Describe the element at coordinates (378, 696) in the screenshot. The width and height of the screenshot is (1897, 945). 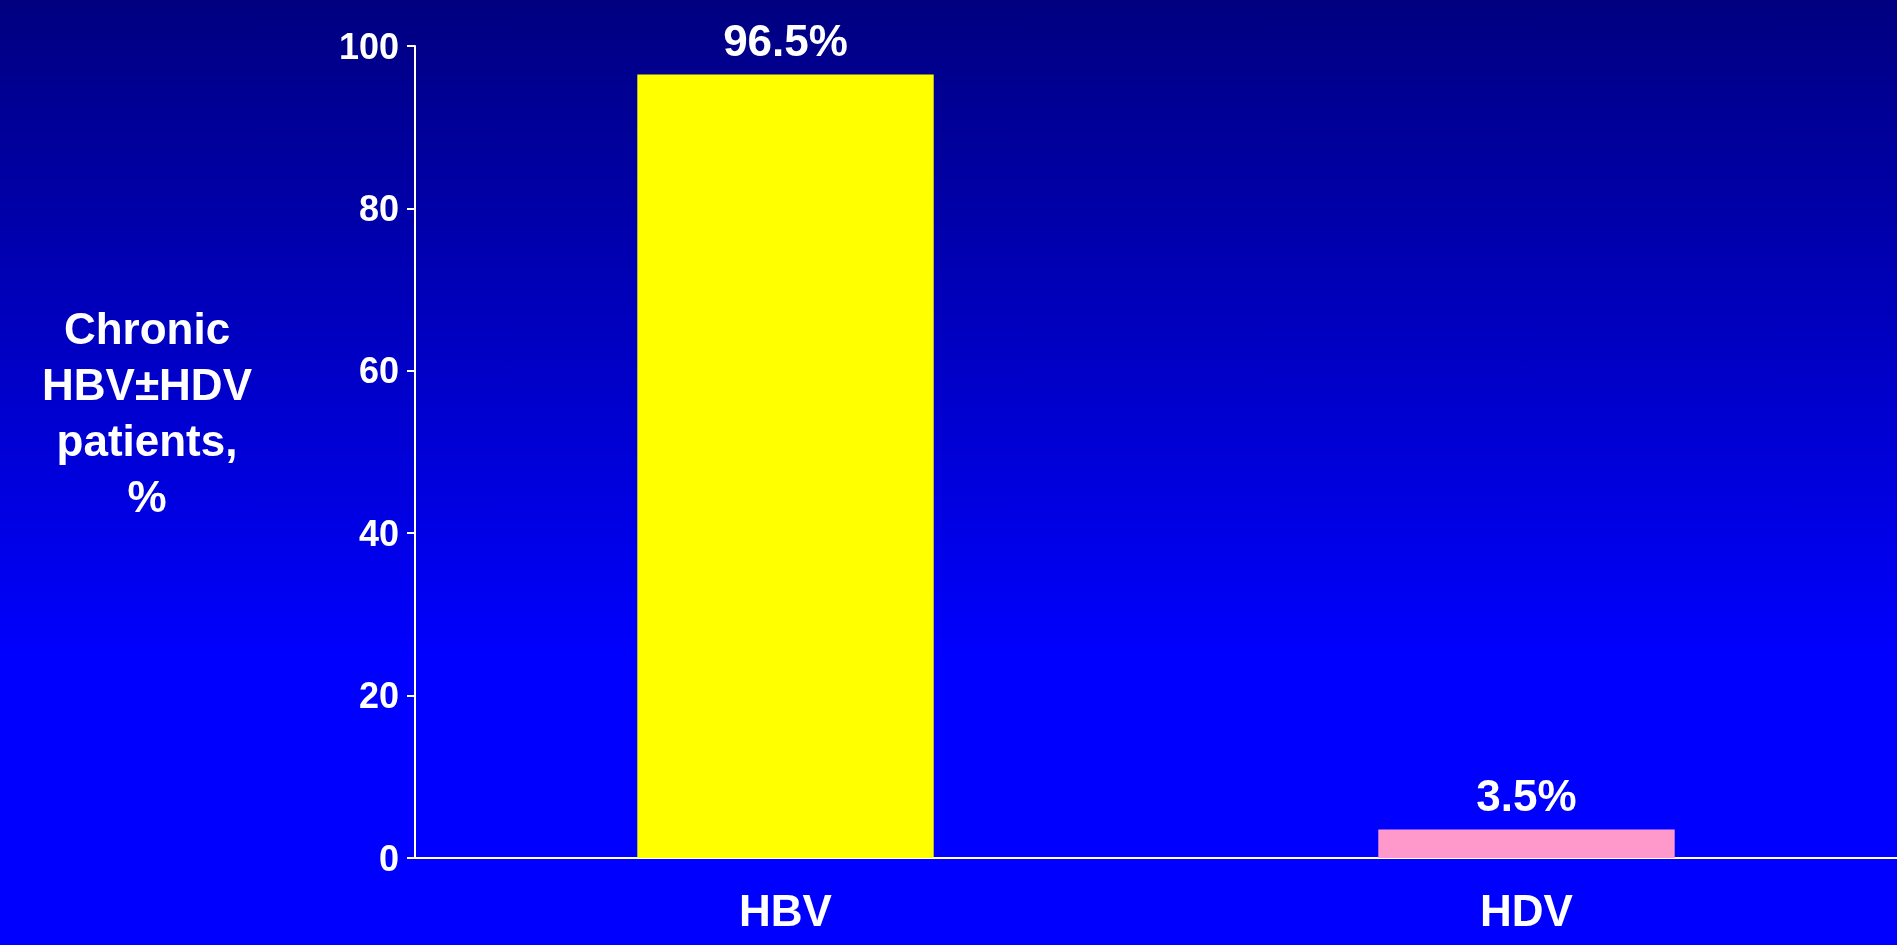
I see `y-tick-label: 20` at that location.